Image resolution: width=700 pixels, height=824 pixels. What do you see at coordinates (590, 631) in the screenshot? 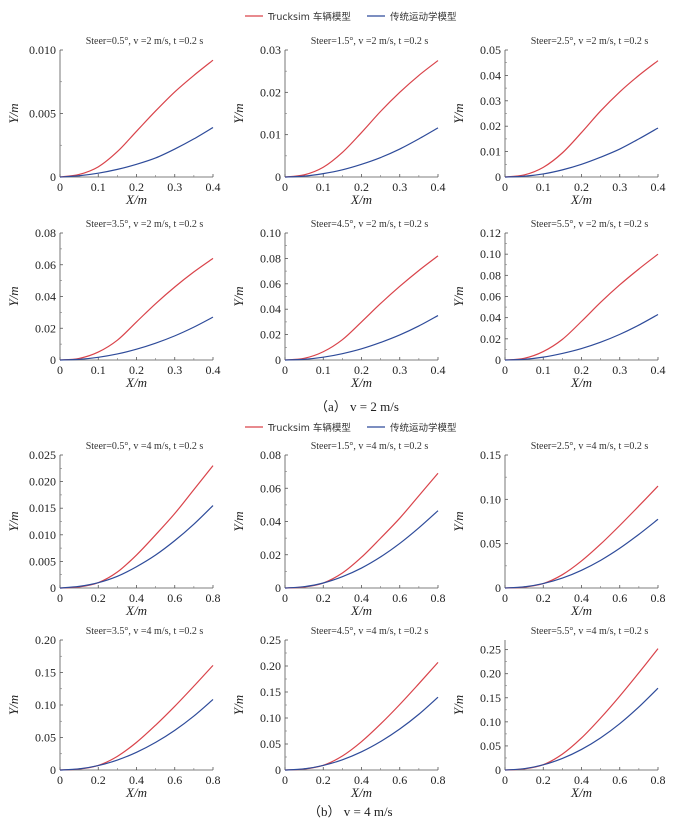
I see `panel-title: Steer=5.5°, v =4 m/s, t =0.2 s` at bounding box center [590, 631].